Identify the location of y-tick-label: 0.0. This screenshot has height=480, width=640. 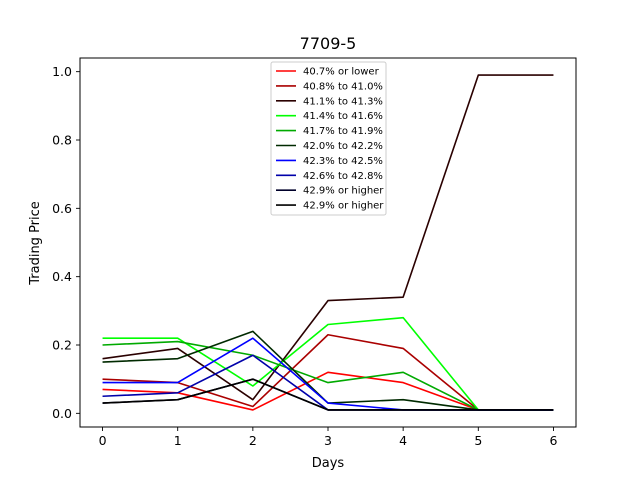
(62, 413).